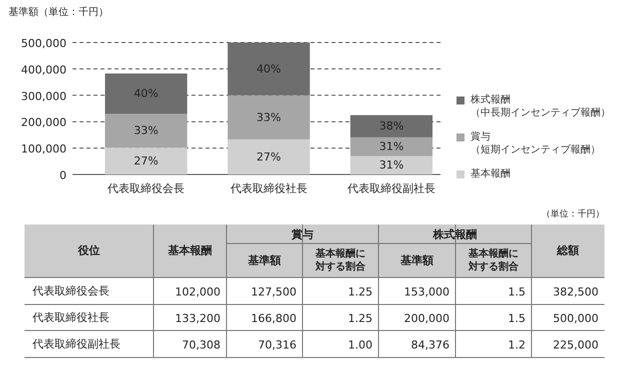  Describe the element at coordinates (427, 318) in the screenshot. I see `text: 200,000` at that location.